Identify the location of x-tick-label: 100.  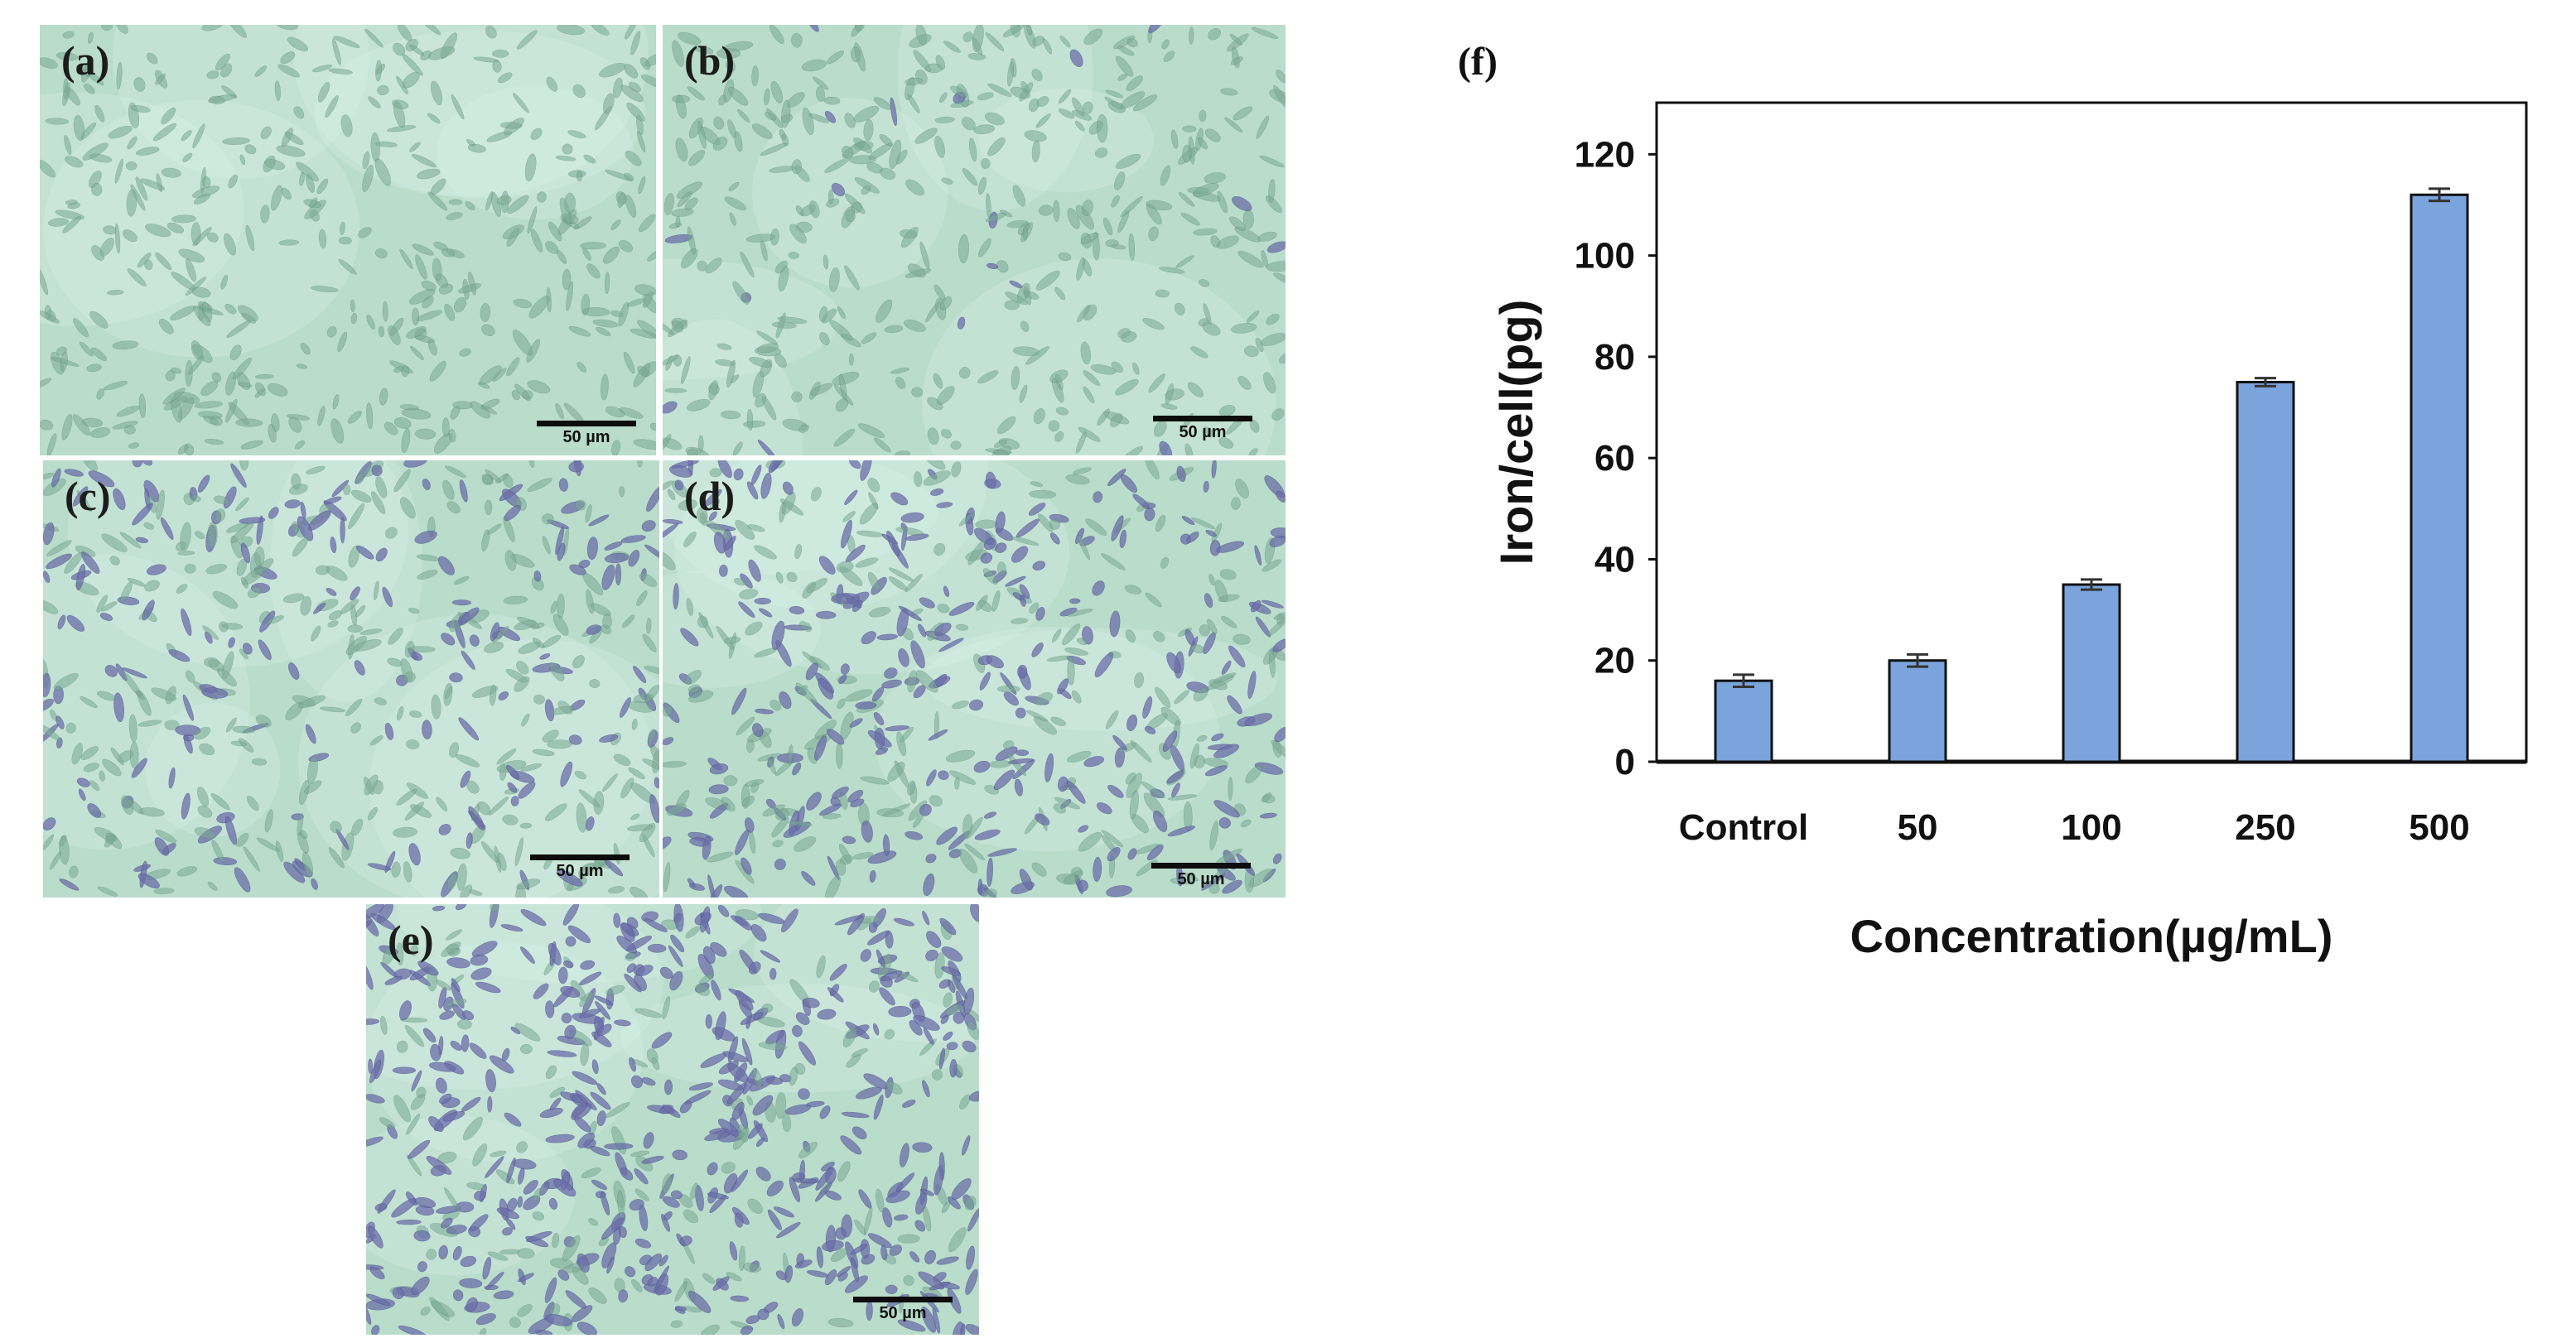
(2091, 827).